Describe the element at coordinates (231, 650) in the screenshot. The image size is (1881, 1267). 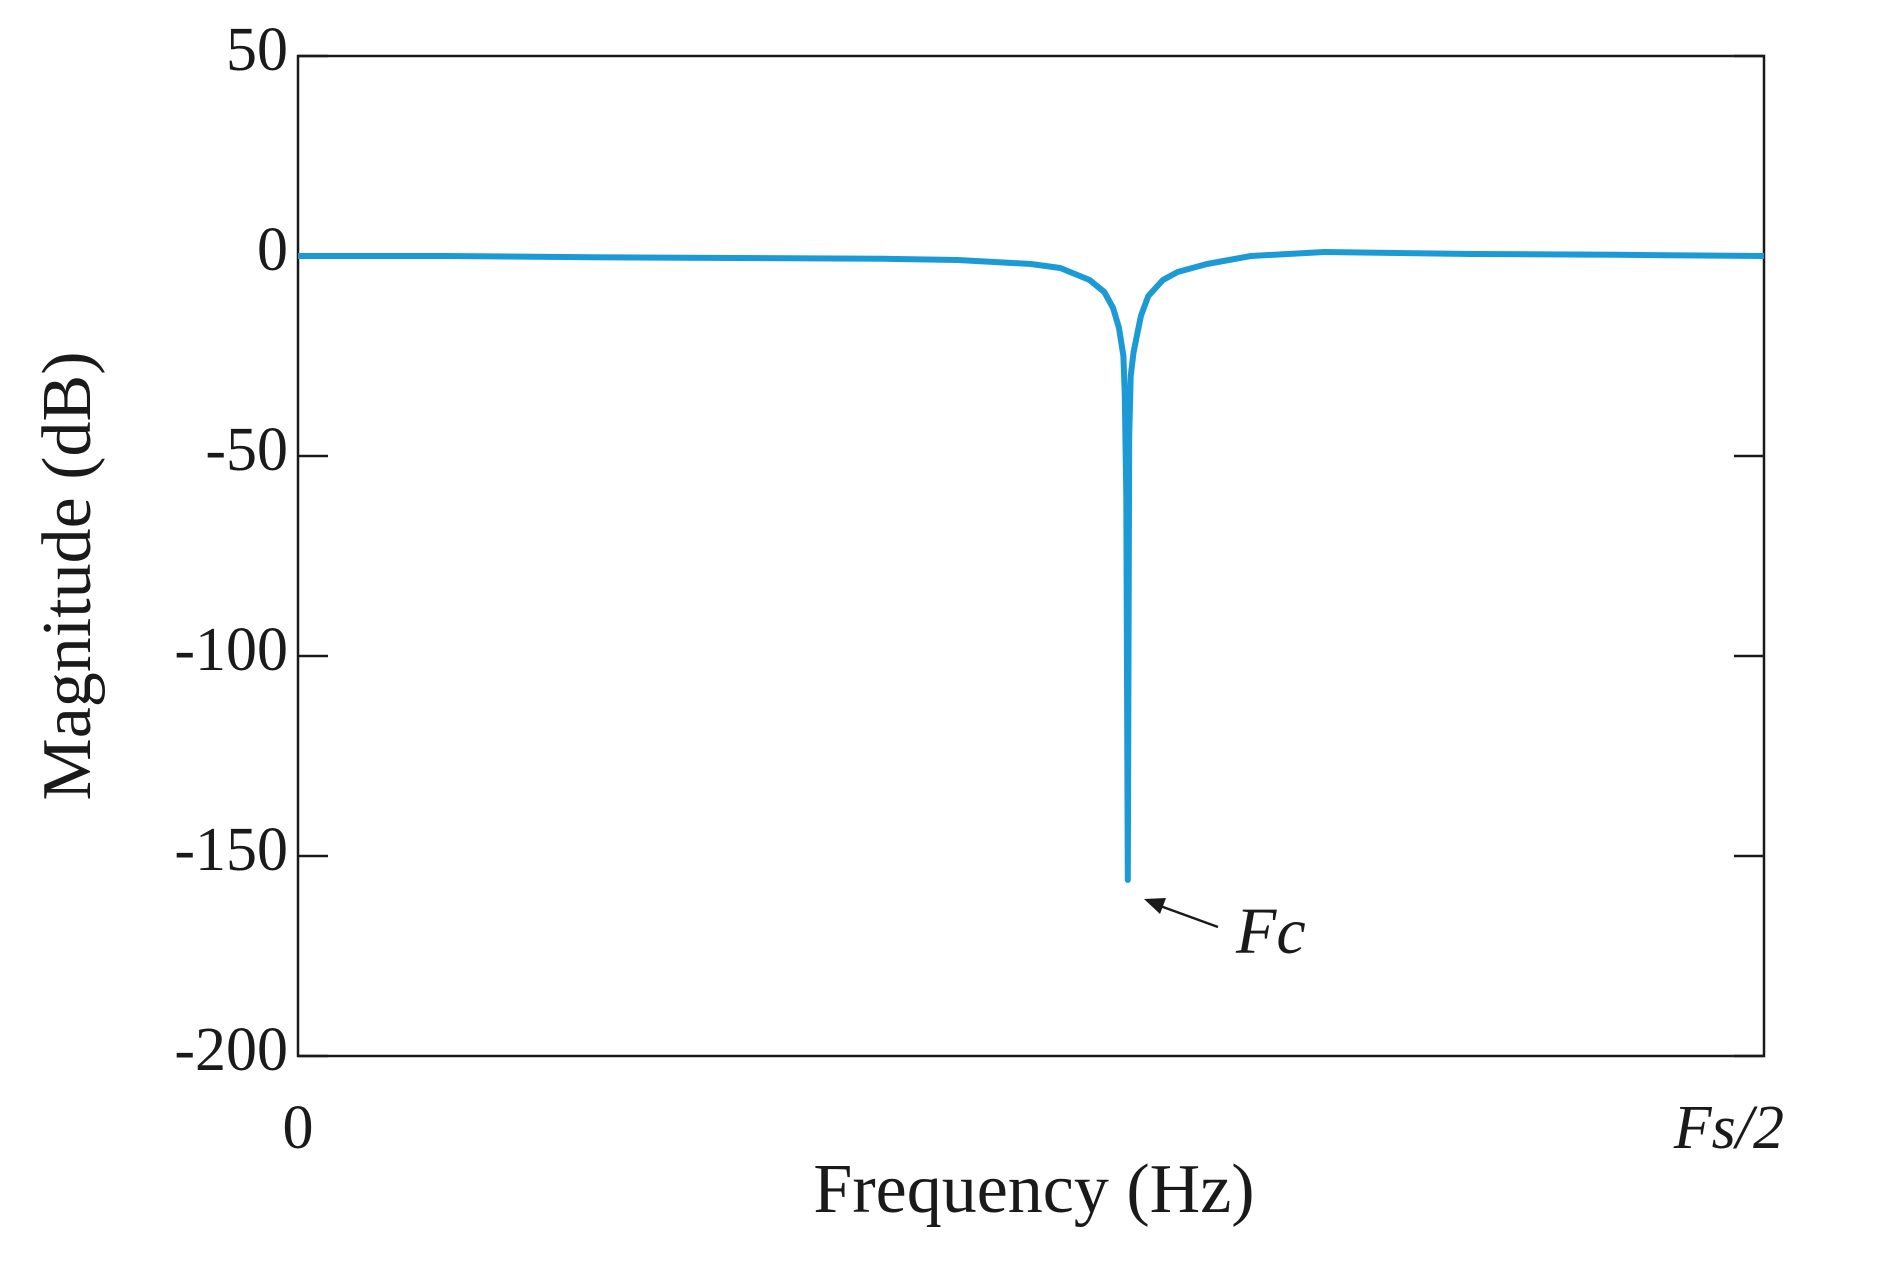
I see `y-tick-label: -100` at that location.